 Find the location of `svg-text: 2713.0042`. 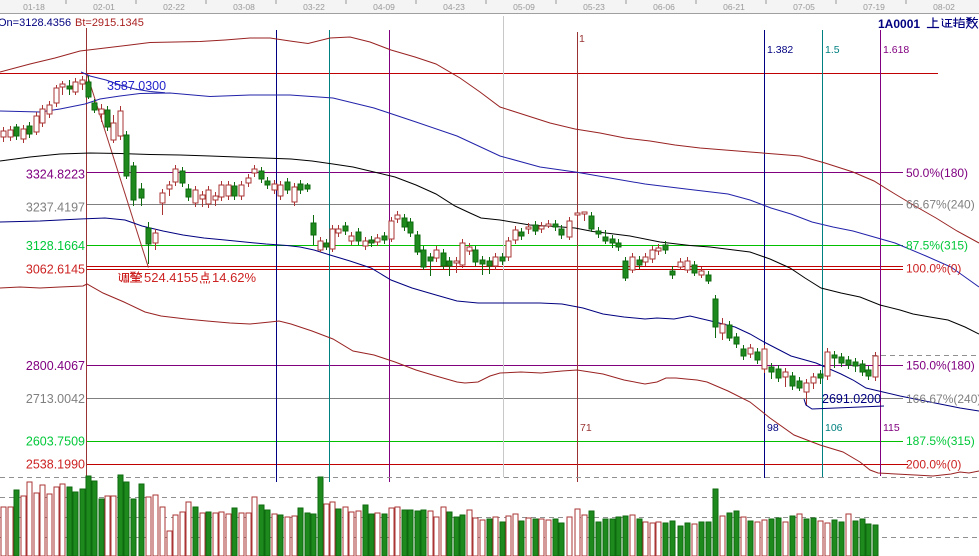

svg-text: 2713.0042 is located at coordinates (55, 399).